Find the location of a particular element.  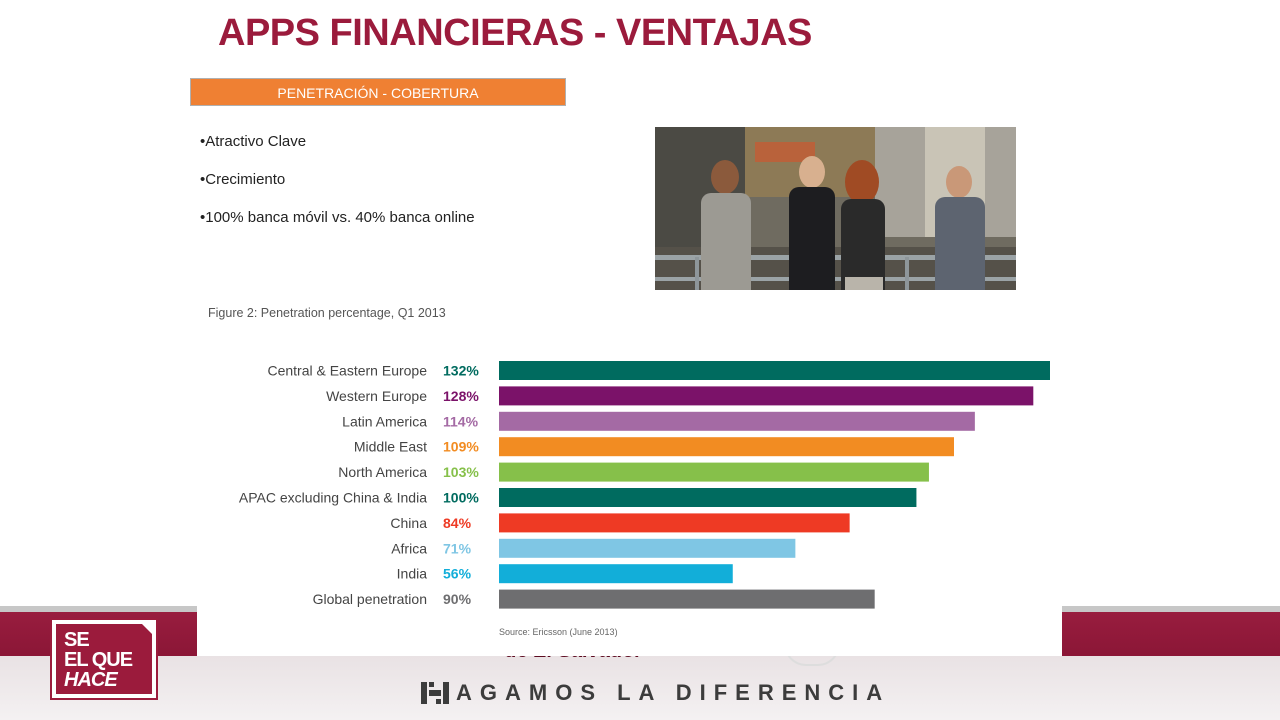

value-label: 128% is located at coordinates (461, 396).